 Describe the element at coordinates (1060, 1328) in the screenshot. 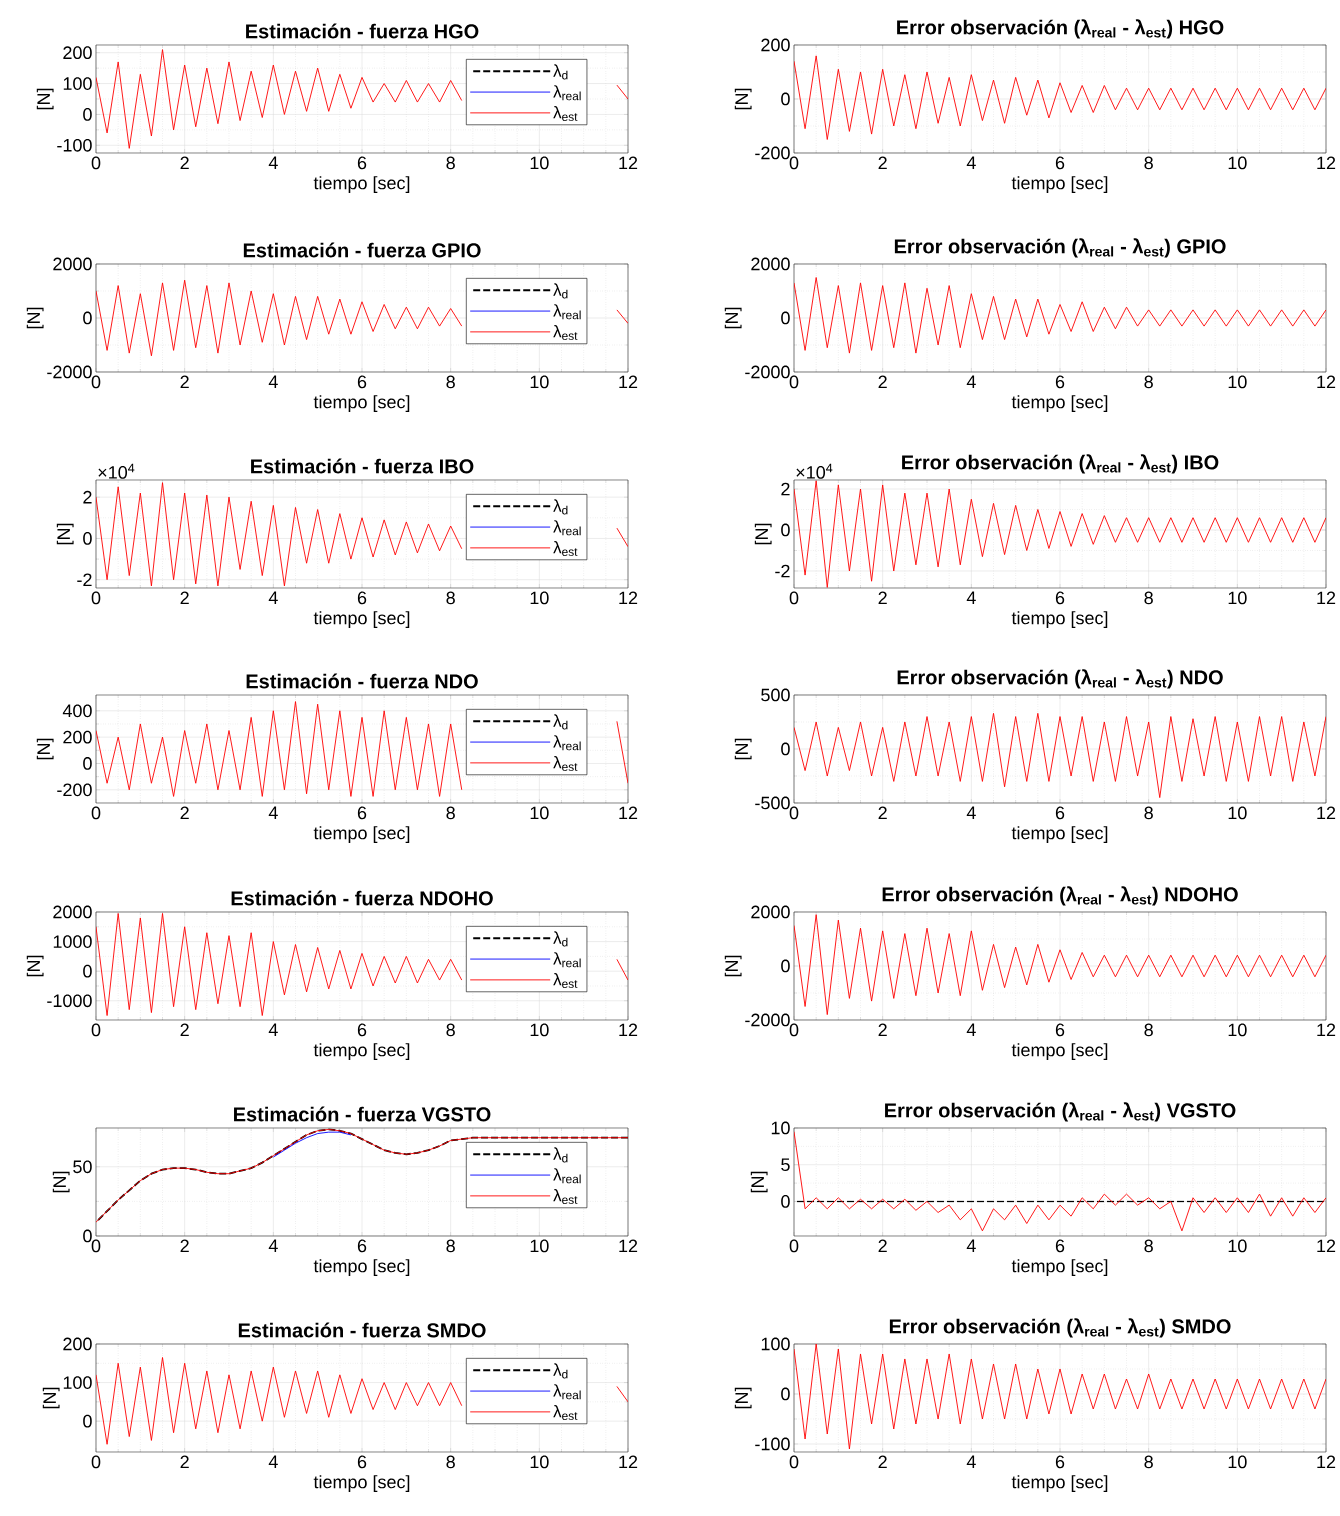

I see `chart-title: Error observación (λ$_{real}$ - λ$_{est}$) SMDO` at that location.